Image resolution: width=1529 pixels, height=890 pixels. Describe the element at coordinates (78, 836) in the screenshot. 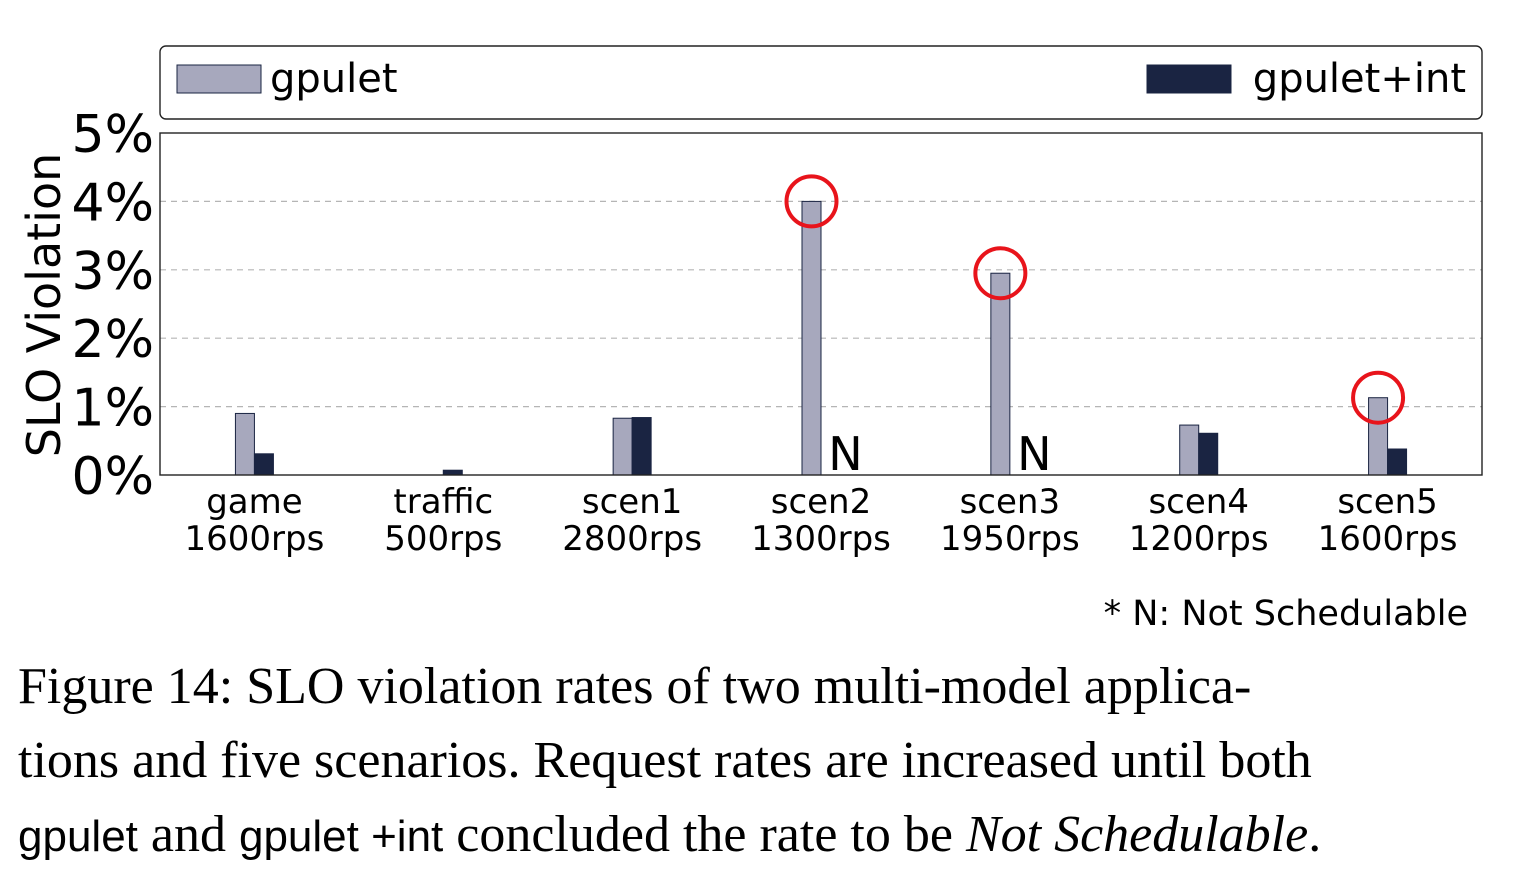

I see `caption-gpulet: gpulet` at that location.